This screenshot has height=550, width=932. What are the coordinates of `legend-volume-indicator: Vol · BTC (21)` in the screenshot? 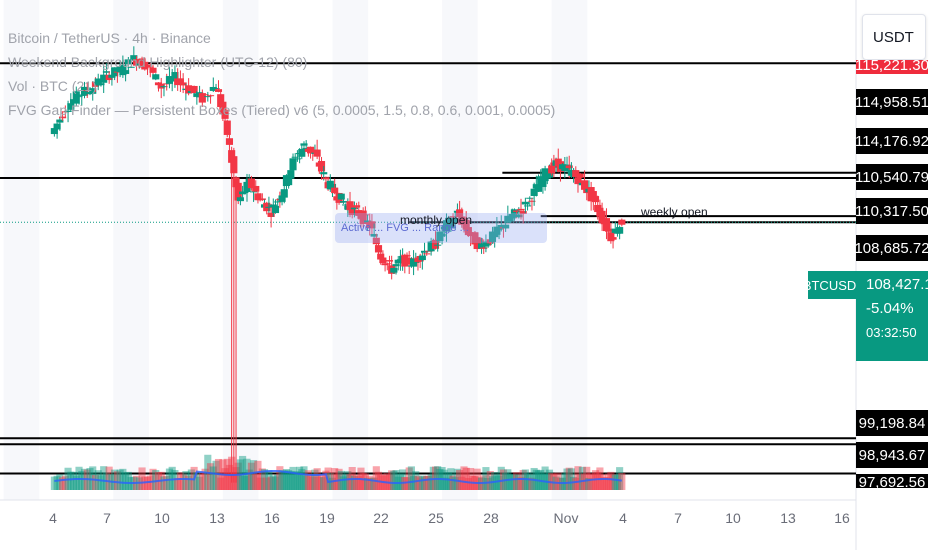 It's located at (52, 86).